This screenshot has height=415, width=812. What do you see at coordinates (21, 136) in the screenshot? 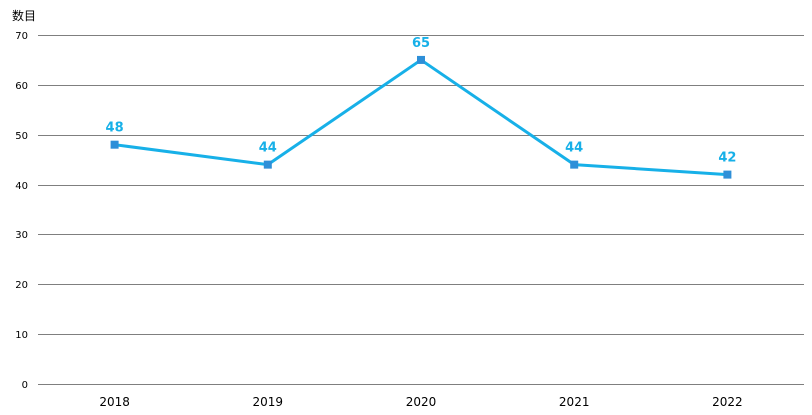
I see `y-tick-label: 50` at bounding box center [21, 136].